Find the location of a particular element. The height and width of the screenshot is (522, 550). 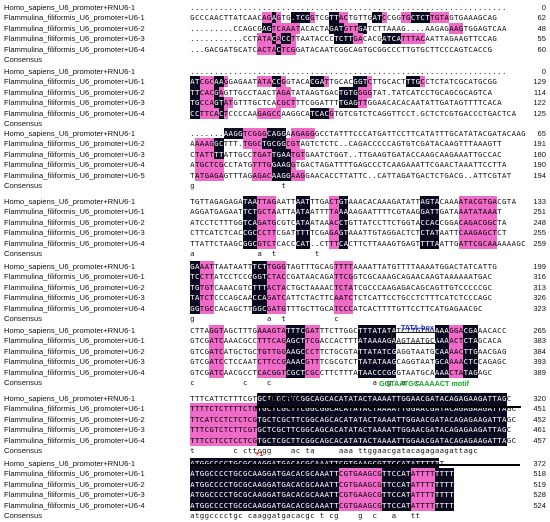

position-number: 122 is located at coordinates (539, 103).